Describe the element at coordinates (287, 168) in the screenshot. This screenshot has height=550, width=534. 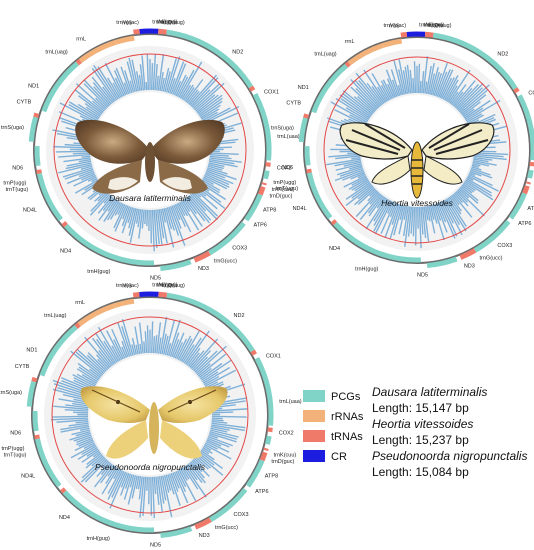
I see `gene-label: ND6` at that location.